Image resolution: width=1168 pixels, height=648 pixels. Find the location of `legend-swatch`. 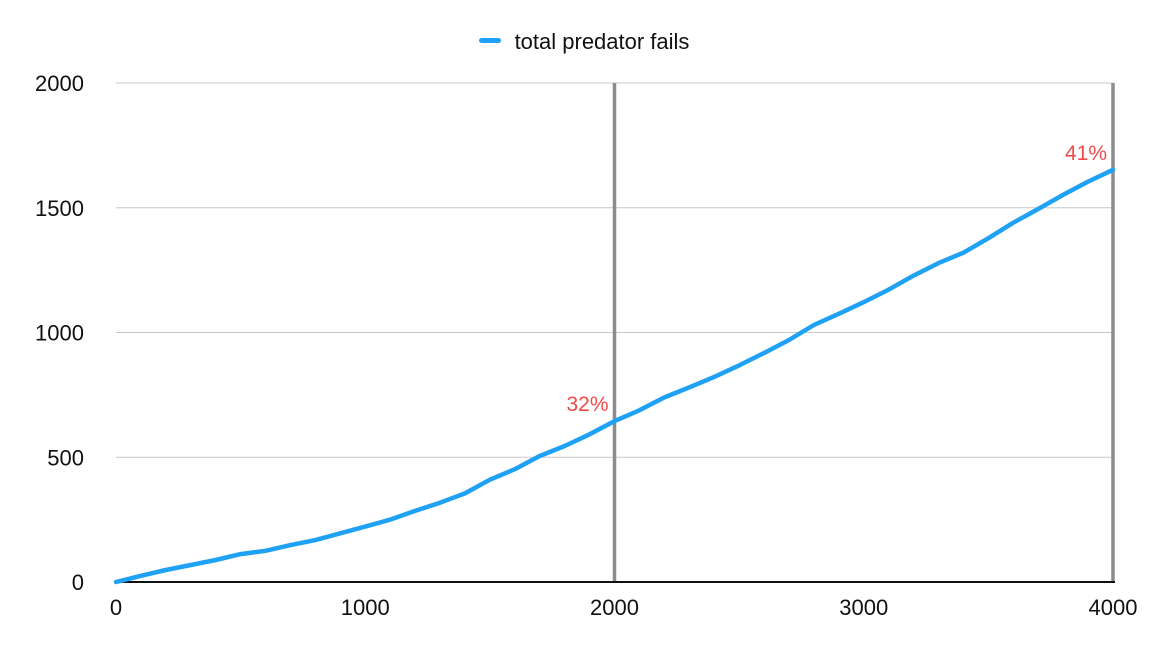

legend-swatch is located at coordinates (489, 40).